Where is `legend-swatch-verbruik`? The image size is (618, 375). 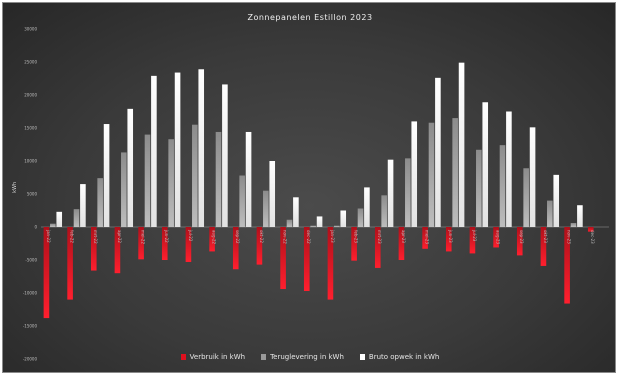 legend-swatch-verbruik is located at coordinates (183, 357).